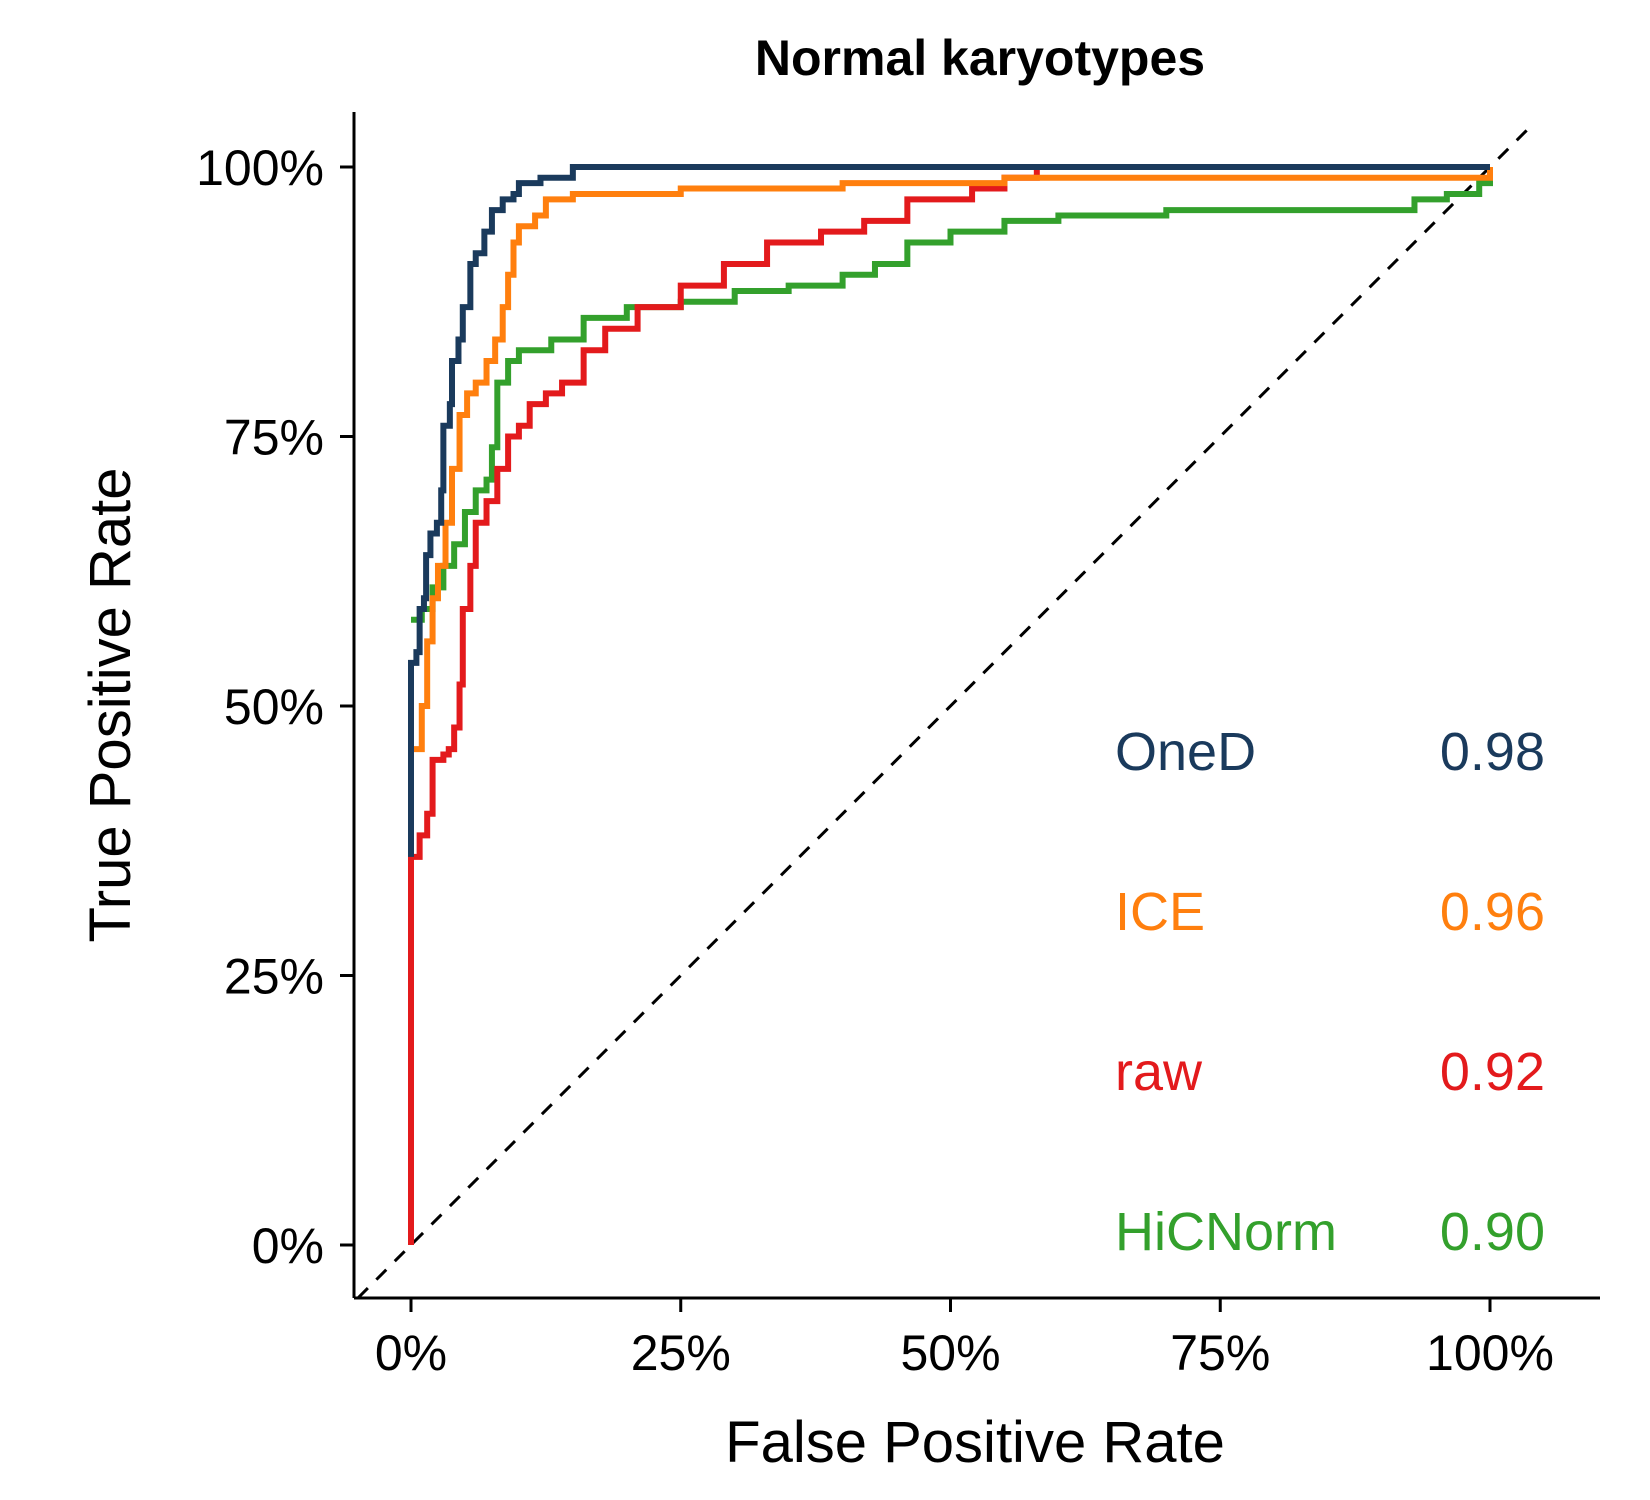 This screenshot has width=1650, height=1500. What do you see at coordinates (1490, 1353) in the screenshot?
I see `x-tick-label: 100%` at bounding box center [1490, 1353].